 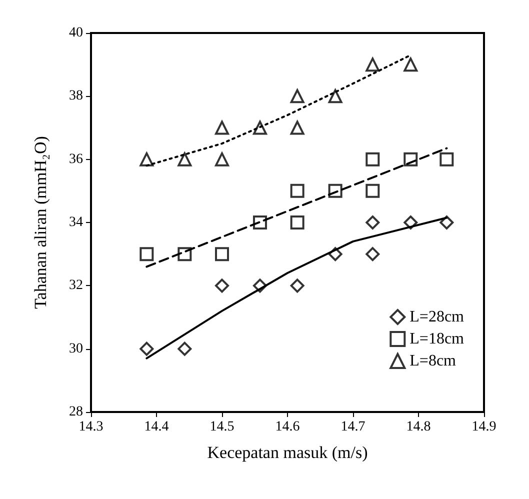 I want to click on y-tick-label: 28, so click(x=76, y=412).